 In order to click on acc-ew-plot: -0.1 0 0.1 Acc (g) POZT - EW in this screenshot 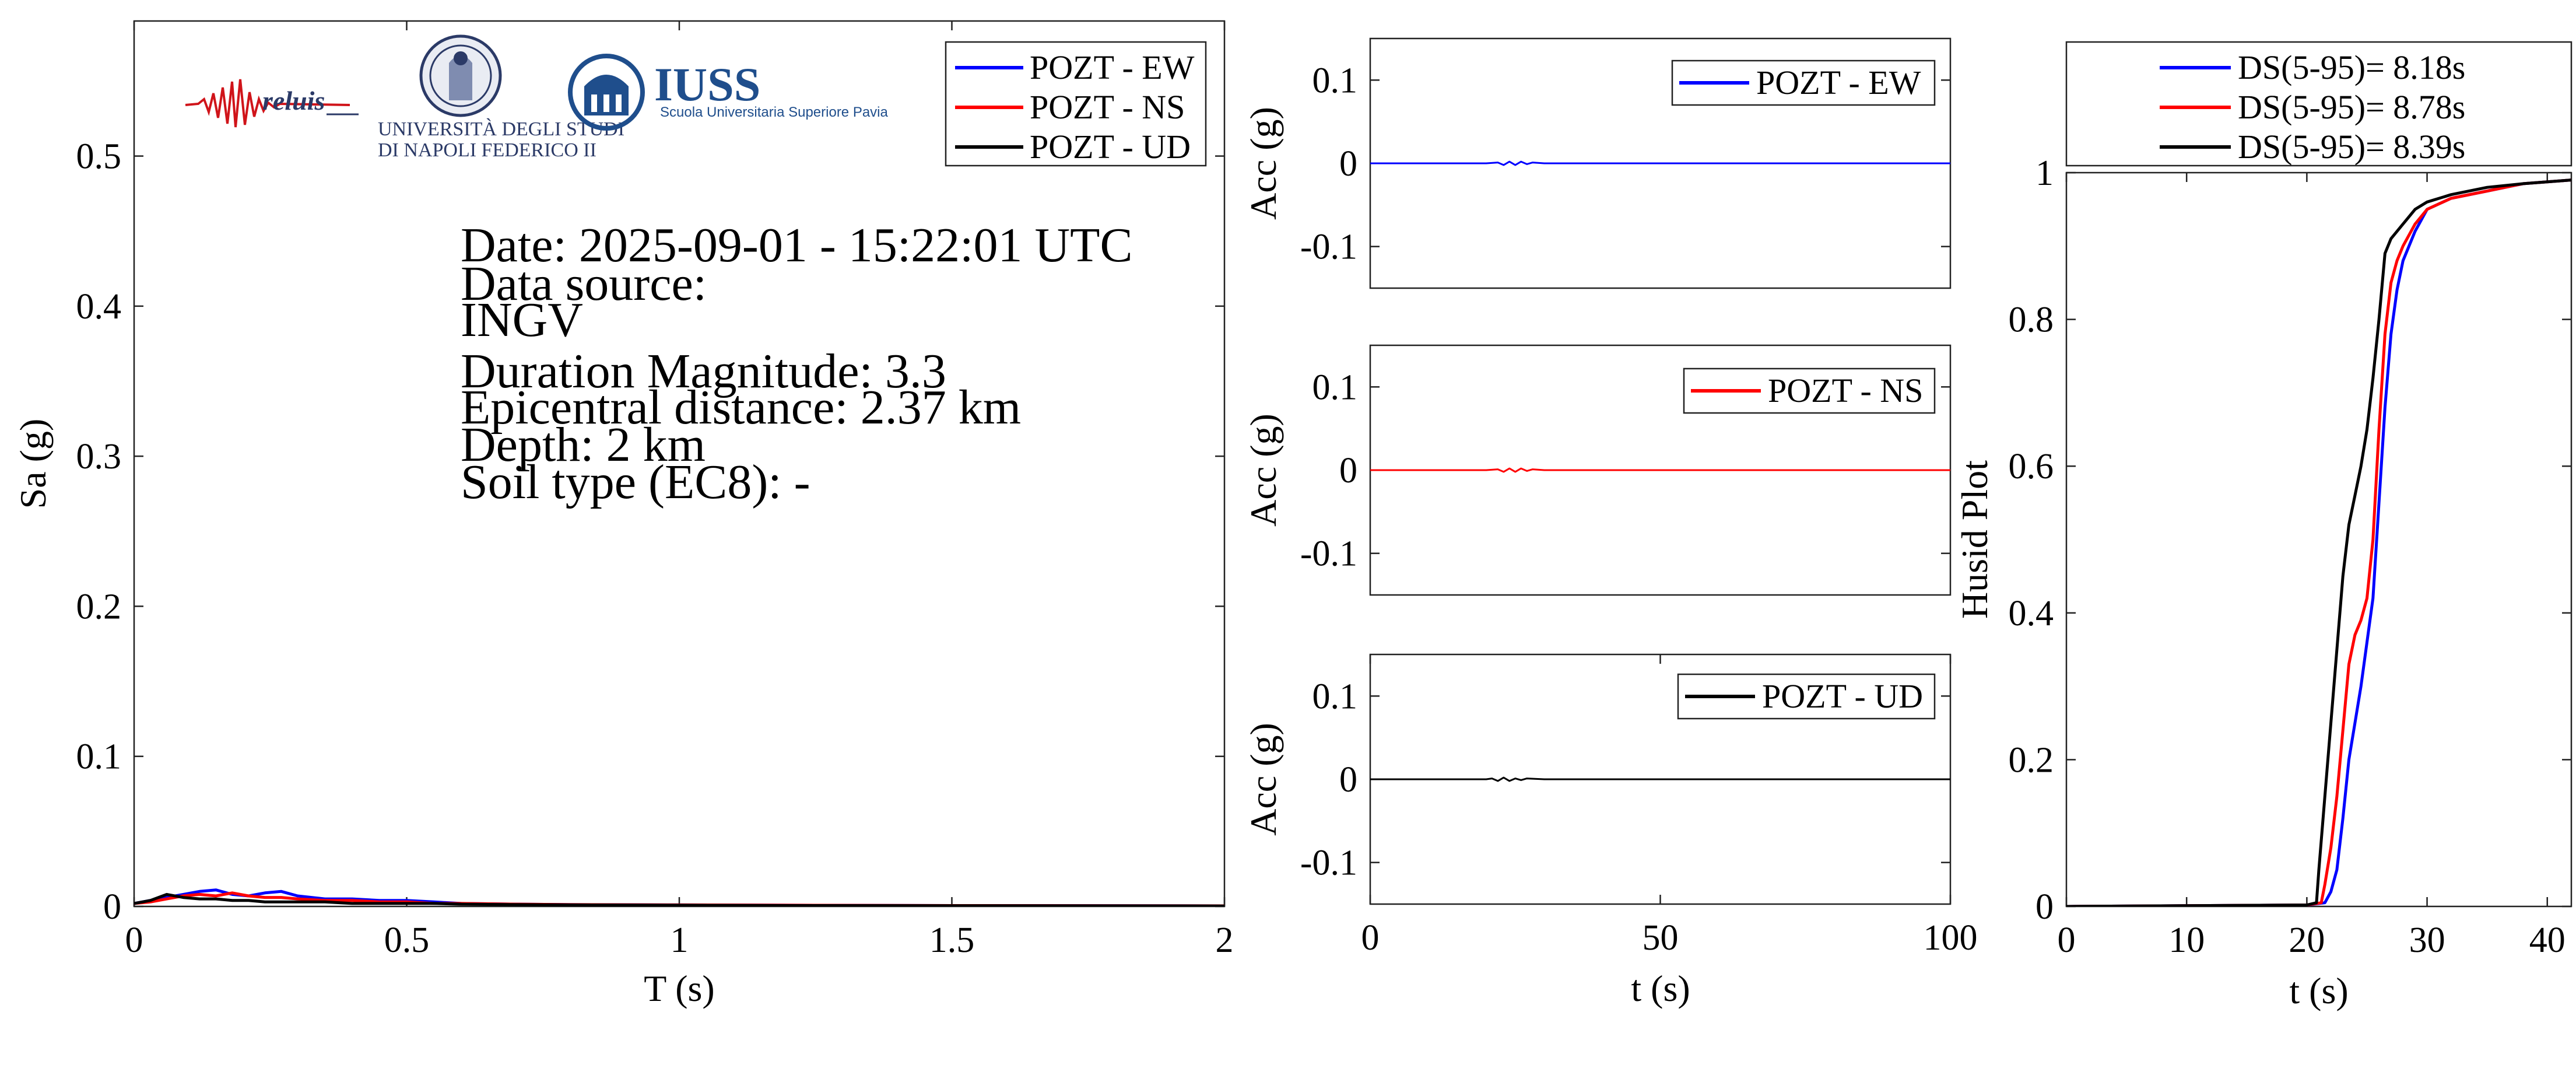, I will do `click(1597, 163)`.